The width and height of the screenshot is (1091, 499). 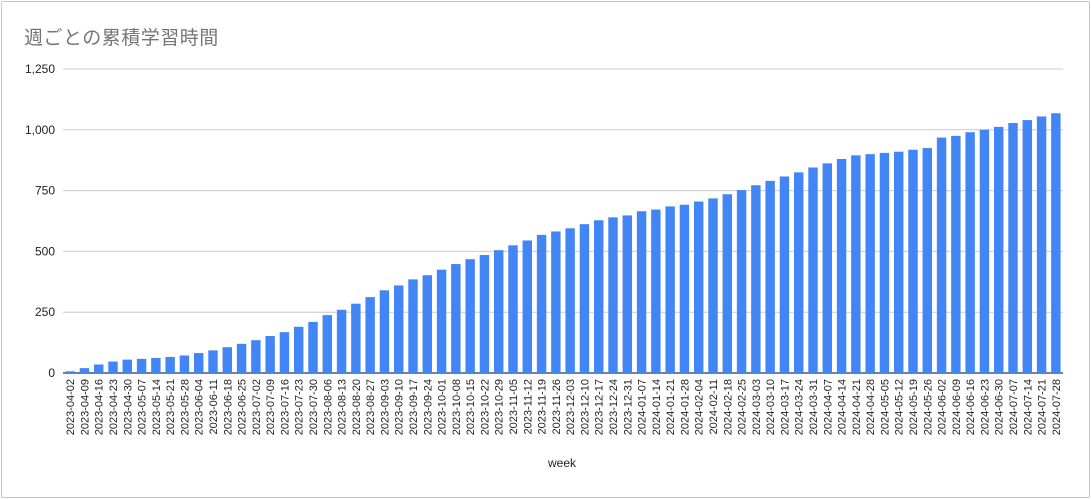 What do you see at coordinates (585, 407) in the screenshot?
I see `x-tick-label: 2023-12-10` at bounding box center [585, 407].